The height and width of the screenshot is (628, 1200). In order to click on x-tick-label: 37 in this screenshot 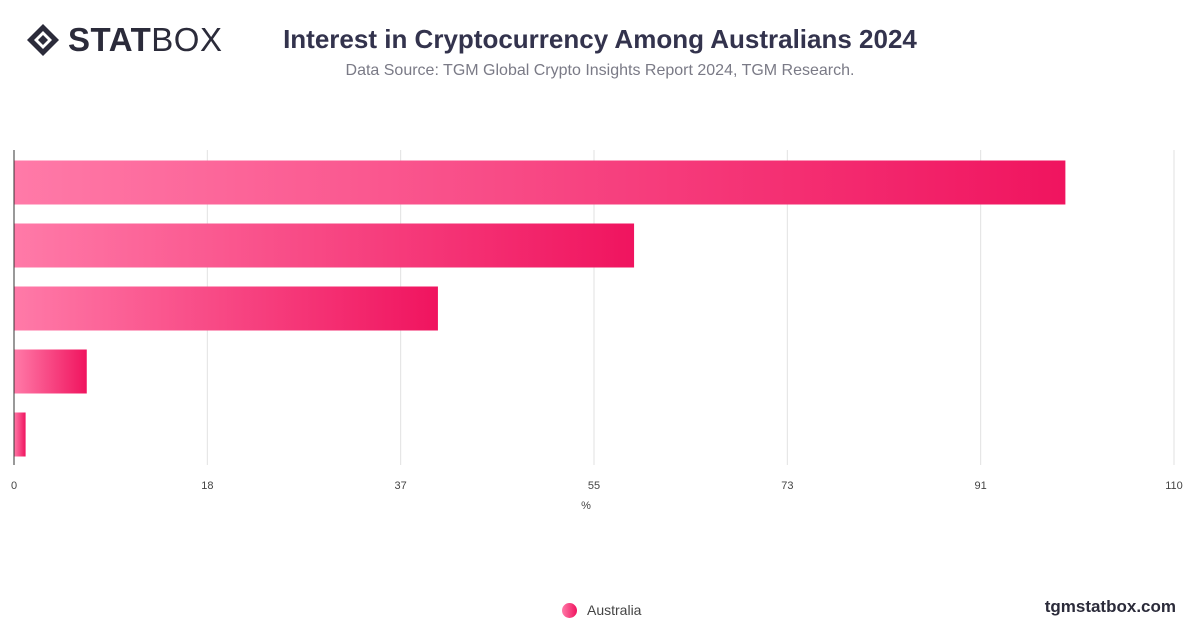, I will do `click(401, 486)`.